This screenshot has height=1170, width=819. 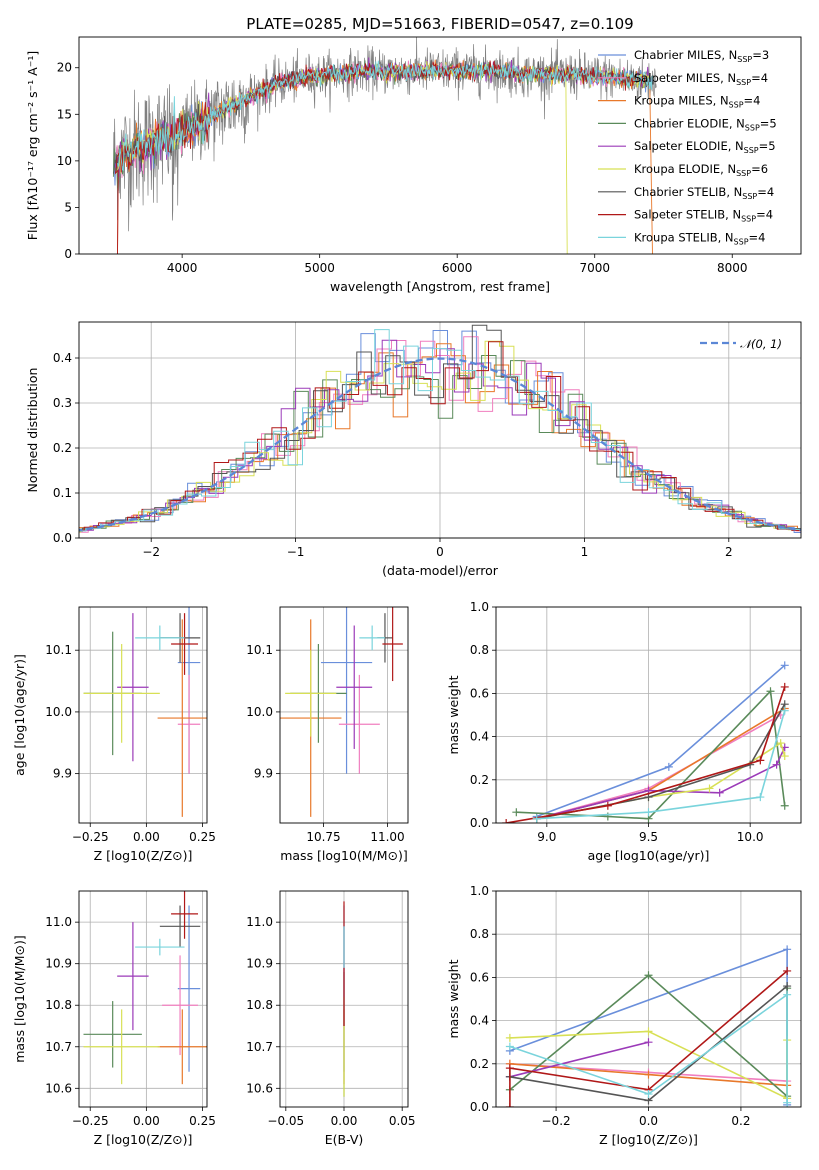 What do you see at coordinates (594, 268) in the screenshot?
I see `x-tick-label: 7000` at bounding box center [594, 268].